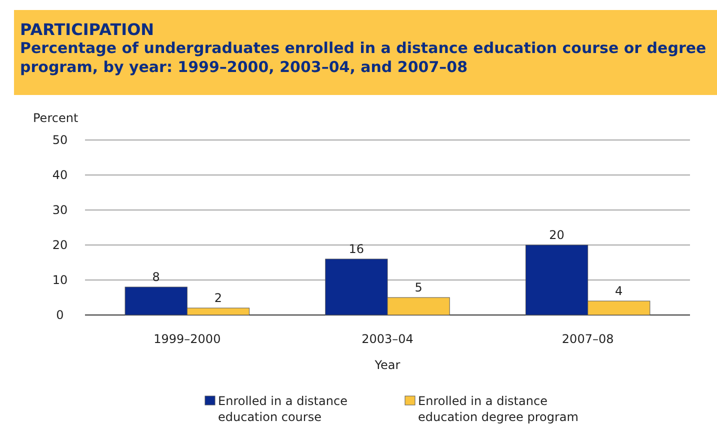 This screenshot has height=434, width=717. What do you see at coordinates (55, 118) in the screenshot?
I see `y-axis-title: Percent` at bounding box center [55, 118].